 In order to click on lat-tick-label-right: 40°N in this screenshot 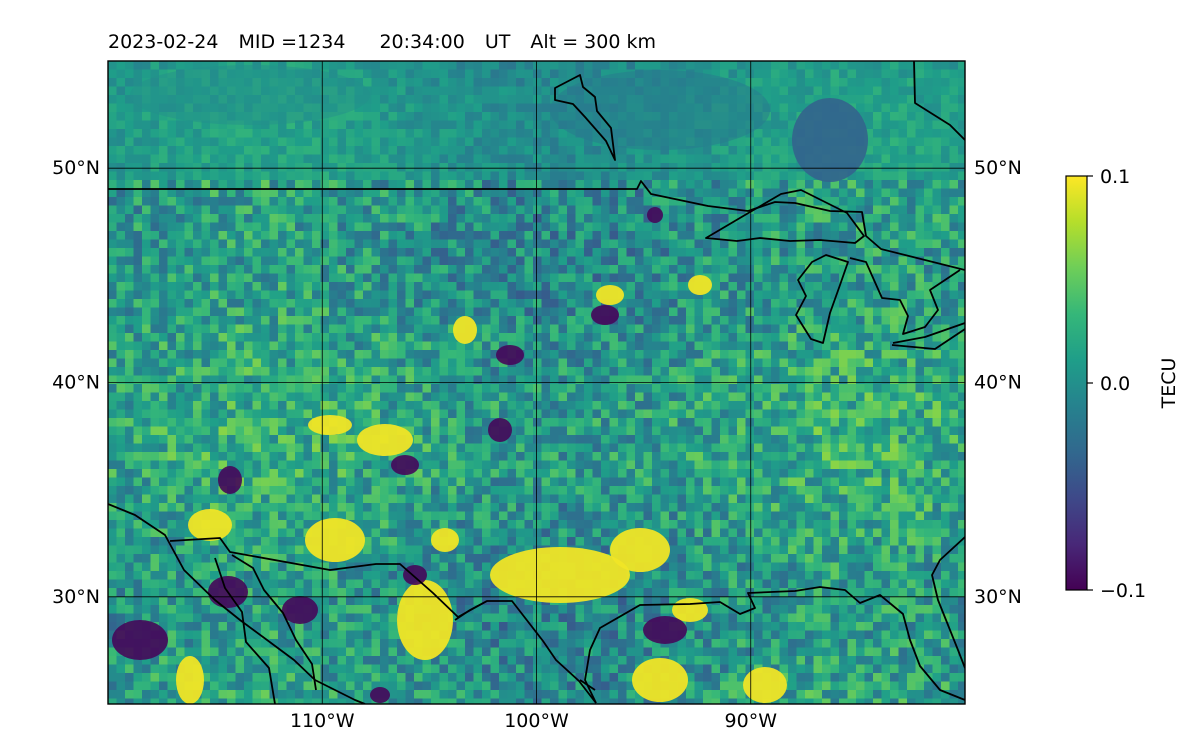, I will do `click(998, 383)`.